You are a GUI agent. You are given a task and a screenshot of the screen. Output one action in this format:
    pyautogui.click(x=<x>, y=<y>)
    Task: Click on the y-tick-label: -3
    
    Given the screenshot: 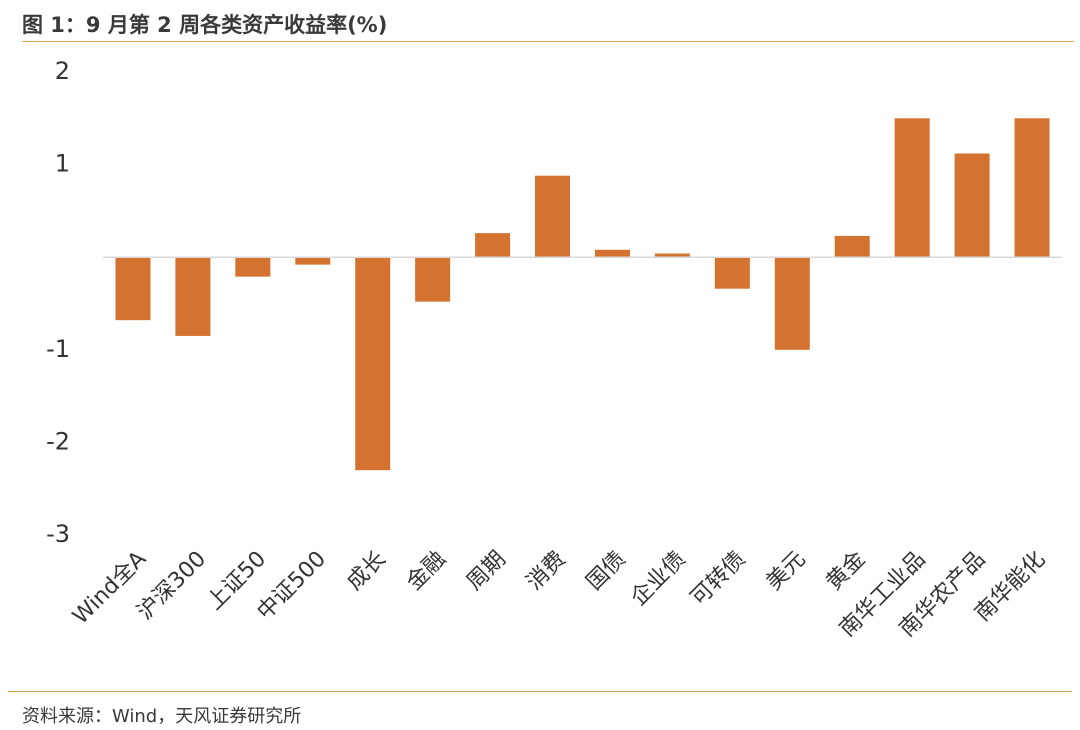 What is the action you would take?
    pyautogui.click(x=58, y=534)
    